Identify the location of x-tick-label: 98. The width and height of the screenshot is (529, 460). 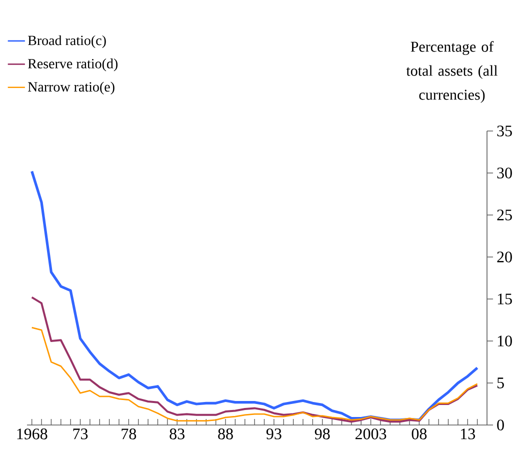
(322, 434).